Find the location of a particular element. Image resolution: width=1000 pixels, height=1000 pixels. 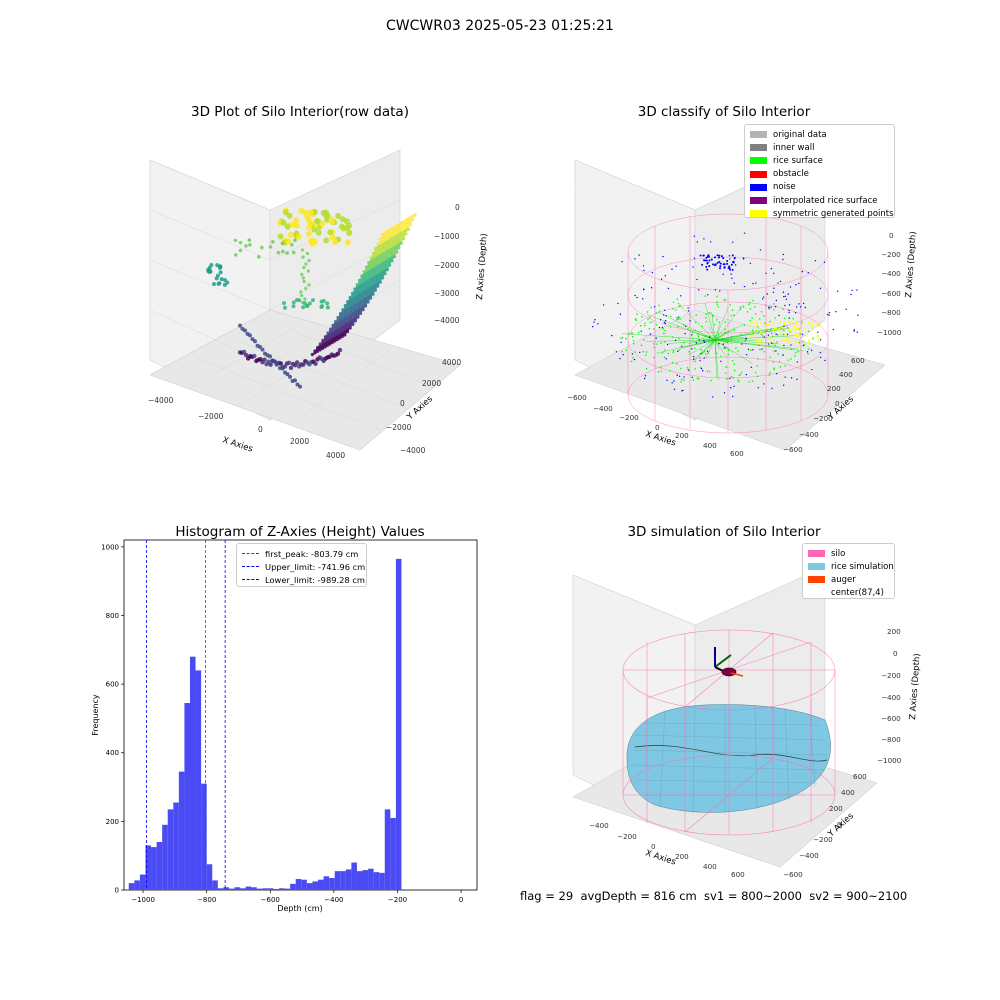

histogram-xtick-label: −200 is located at coordinates (397, 900).